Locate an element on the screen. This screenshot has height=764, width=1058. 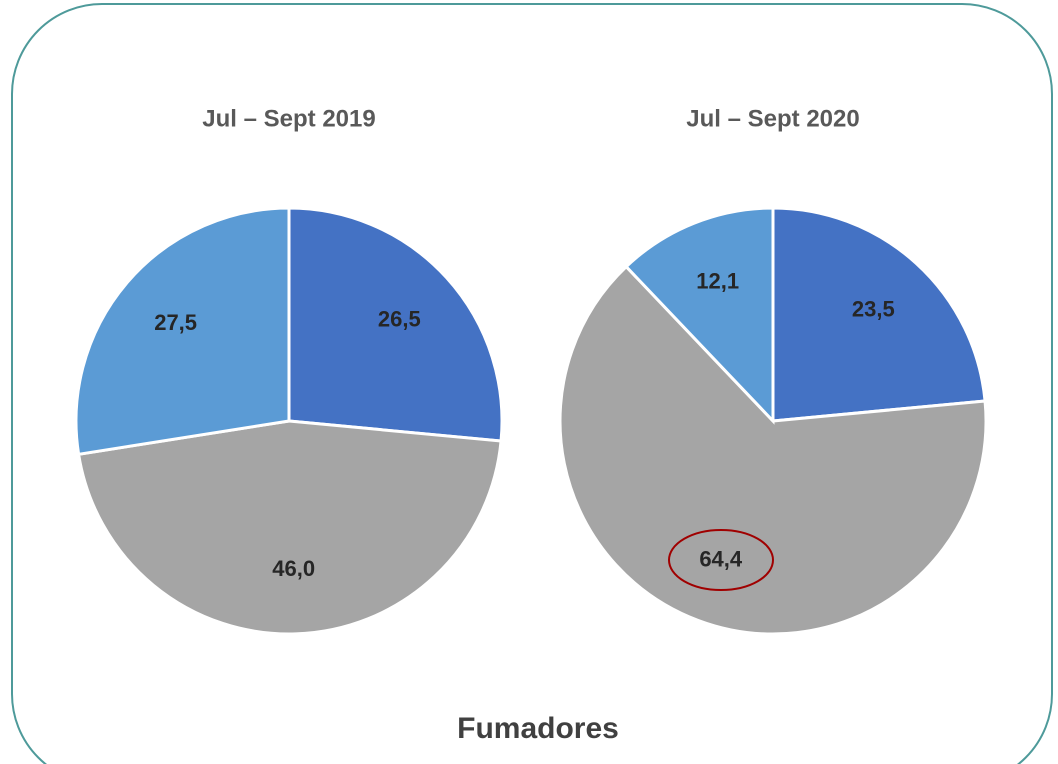
highlight-ellipse is located at coordinates (721, 560).